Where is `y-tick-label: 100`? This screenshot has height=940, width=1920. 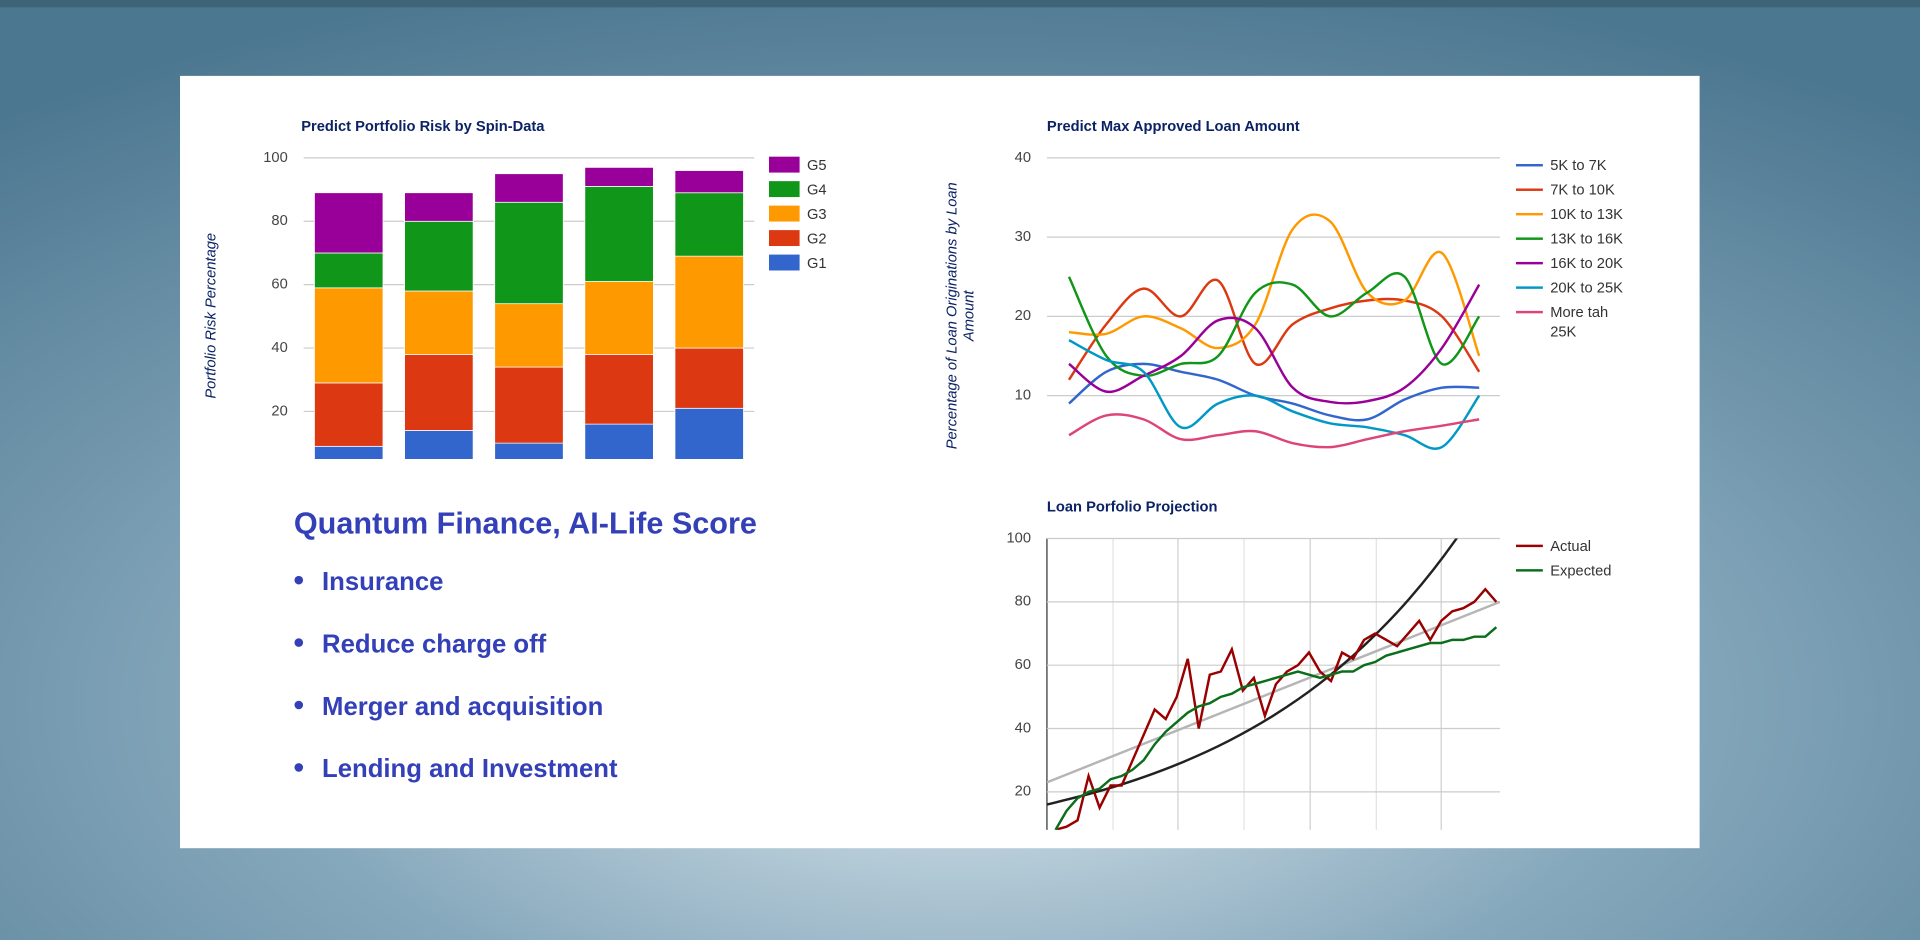
y-tick-label: 100 is located at coordinates (1018, 538).